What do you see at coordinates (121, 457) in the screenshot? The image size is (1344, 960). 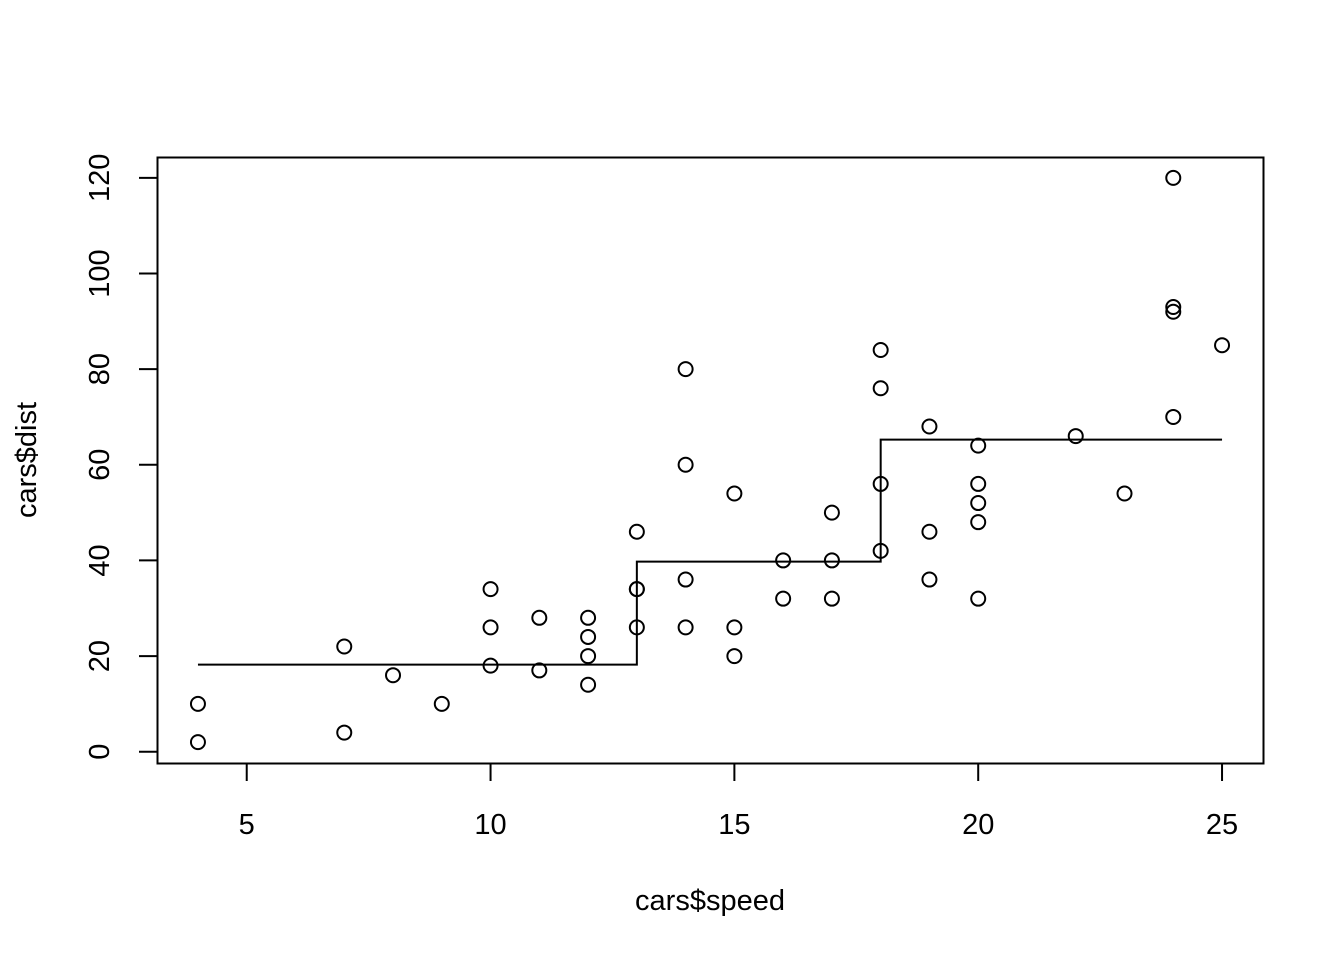 I see `y-axis: 0 20 40 60 80 100 120` at bounding box center [121, 457].